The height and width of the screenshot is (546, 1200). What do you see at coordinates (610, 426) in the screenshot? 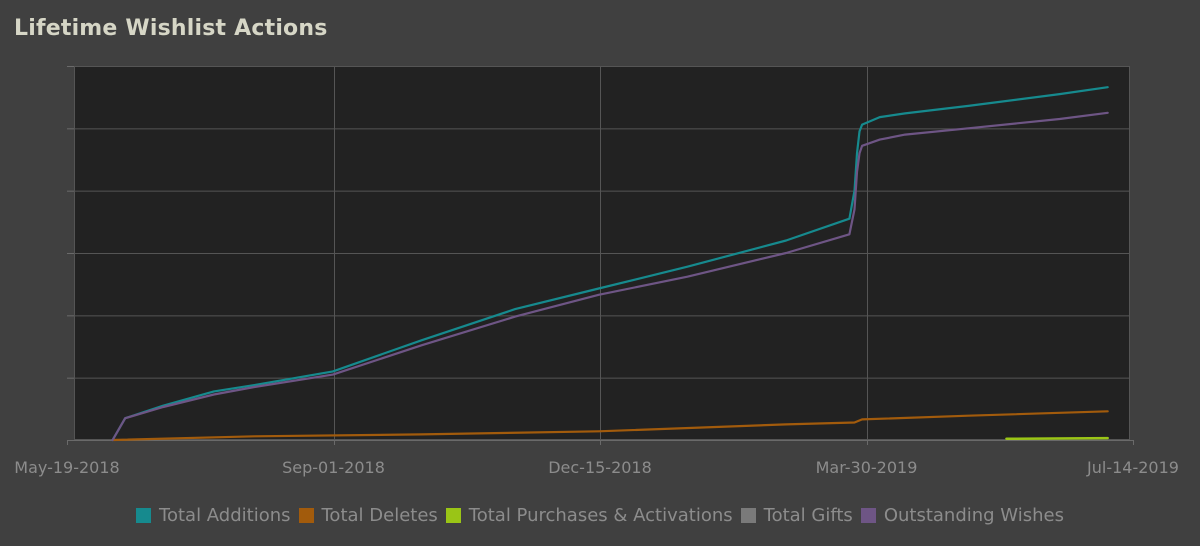
I see `series-line-total-deletes` at bounding box center [610, 426].